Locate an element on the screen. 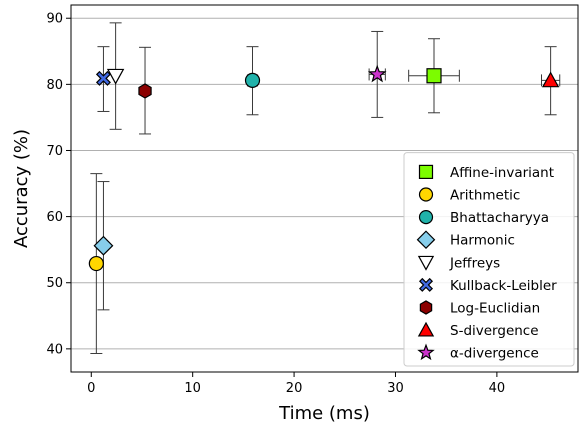  legend-label-arithmetic: Arithmetic is located at coordinates (485, 196).